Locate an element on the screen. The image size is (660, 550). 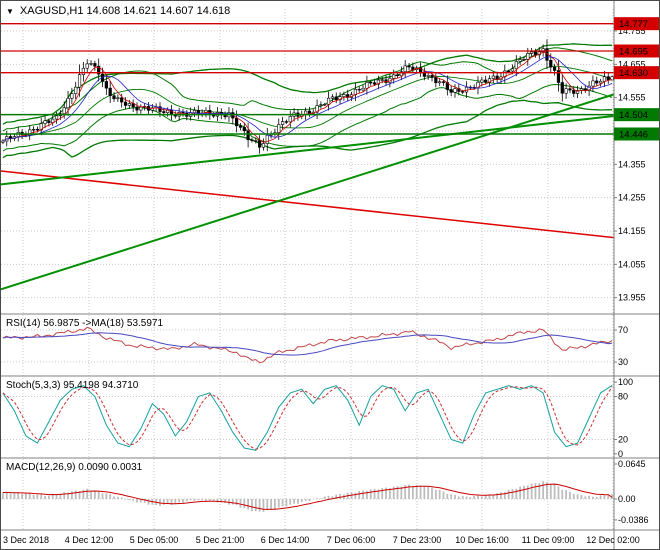
svg-text: 80 is located at coordinates (623, 396).